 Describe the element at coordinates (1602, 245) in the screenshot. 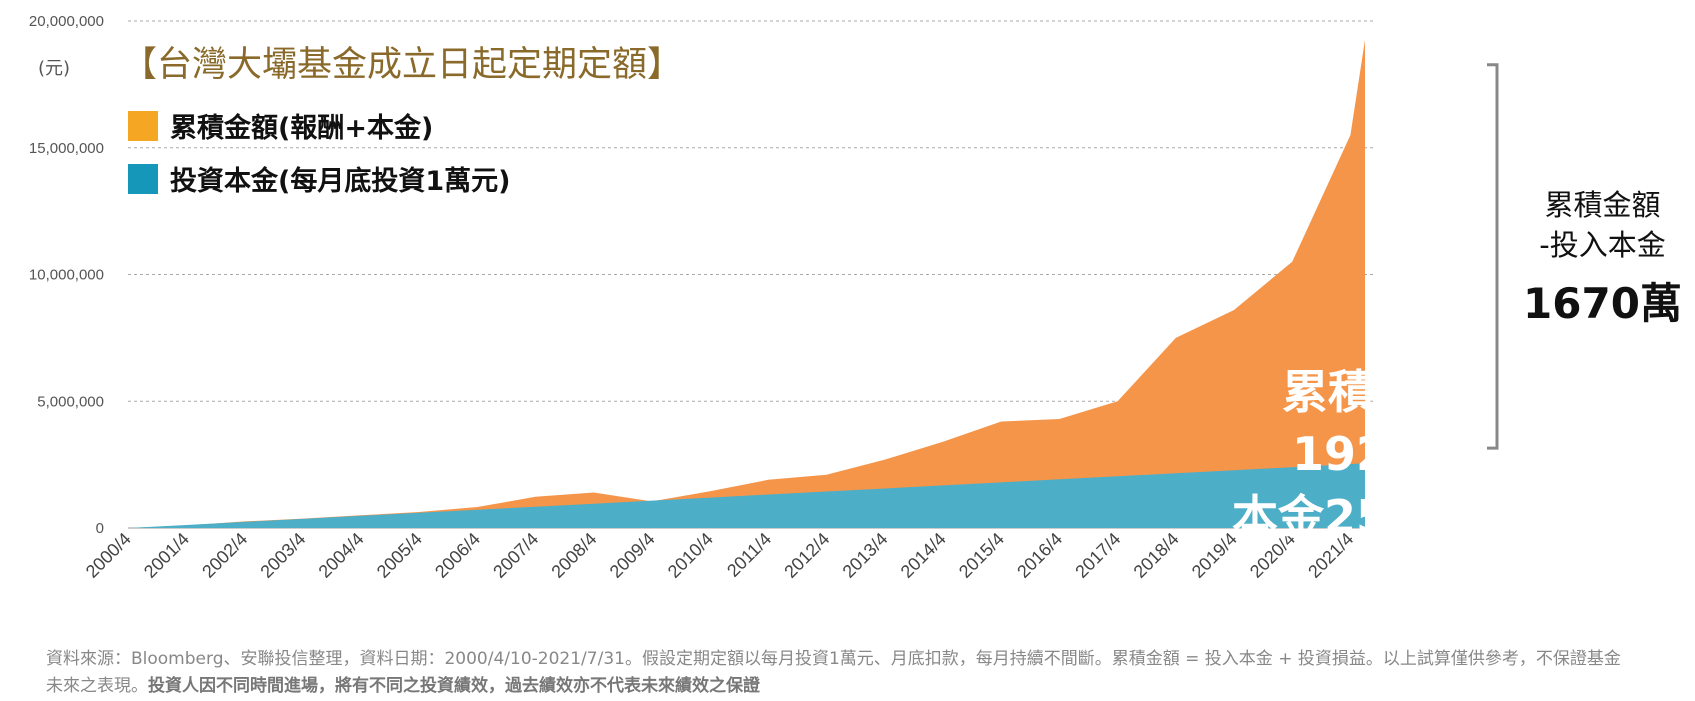

I see `difference-label-line2: -投入本金` at that location.